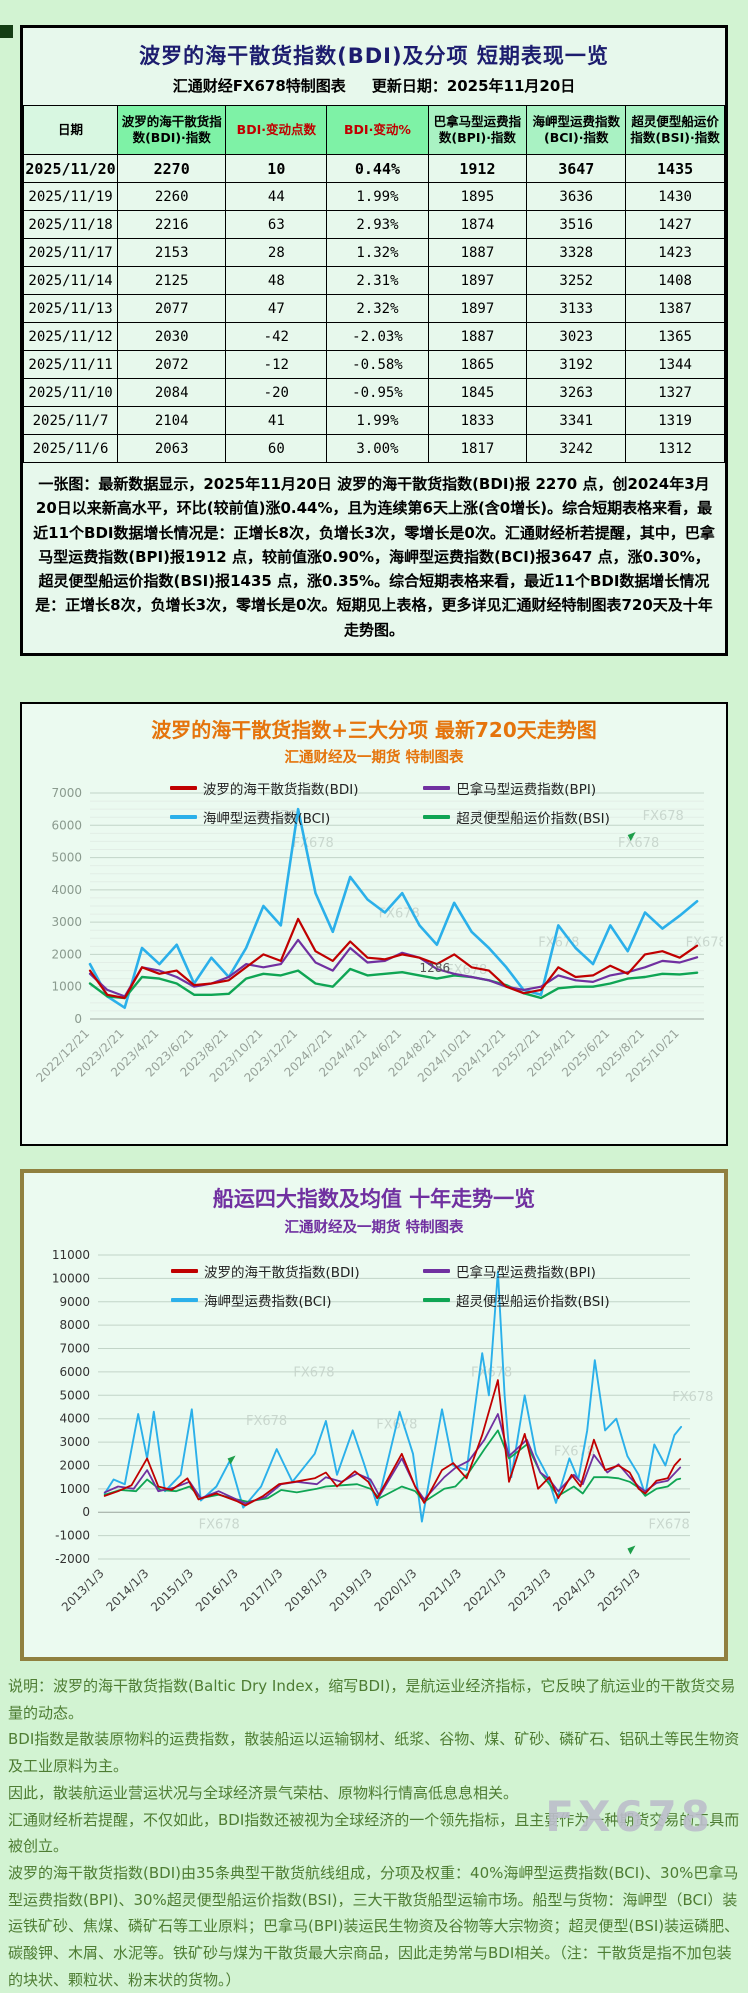 The image size is (748, 1993). Describe the element at coordinates (276, 364) in the screenshot. I see `table-cell: -12` at that location.